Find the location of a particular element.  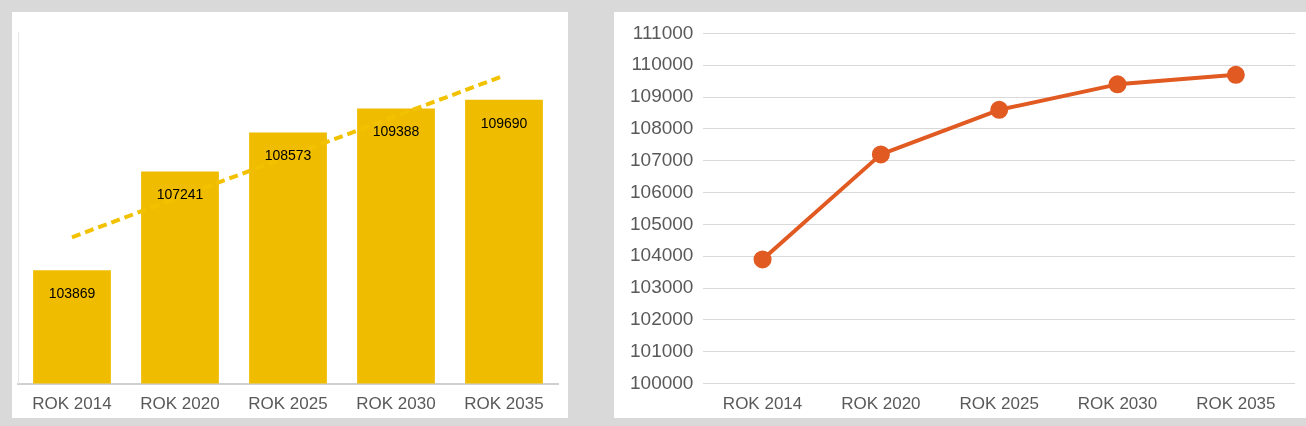

y-tick-label: 104000 is located at coordinates (662, 255).